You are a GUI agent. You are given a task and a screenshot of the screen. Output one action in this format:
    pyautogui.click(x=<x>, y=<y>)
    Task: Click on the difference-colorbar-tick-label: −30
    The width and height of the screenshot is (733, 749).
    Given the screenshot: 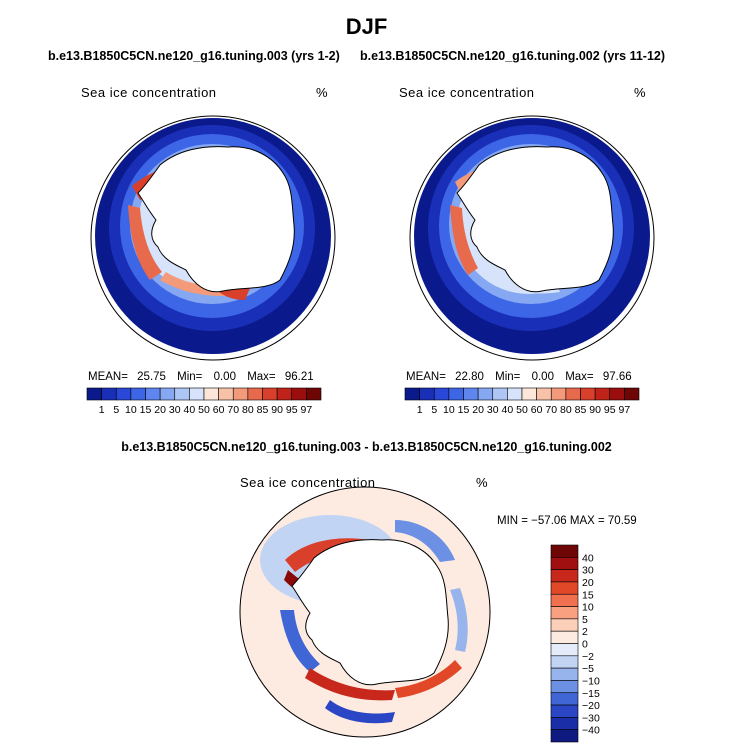 What is the action you would take?
    pyautogui.click(x=591, y=718)
    